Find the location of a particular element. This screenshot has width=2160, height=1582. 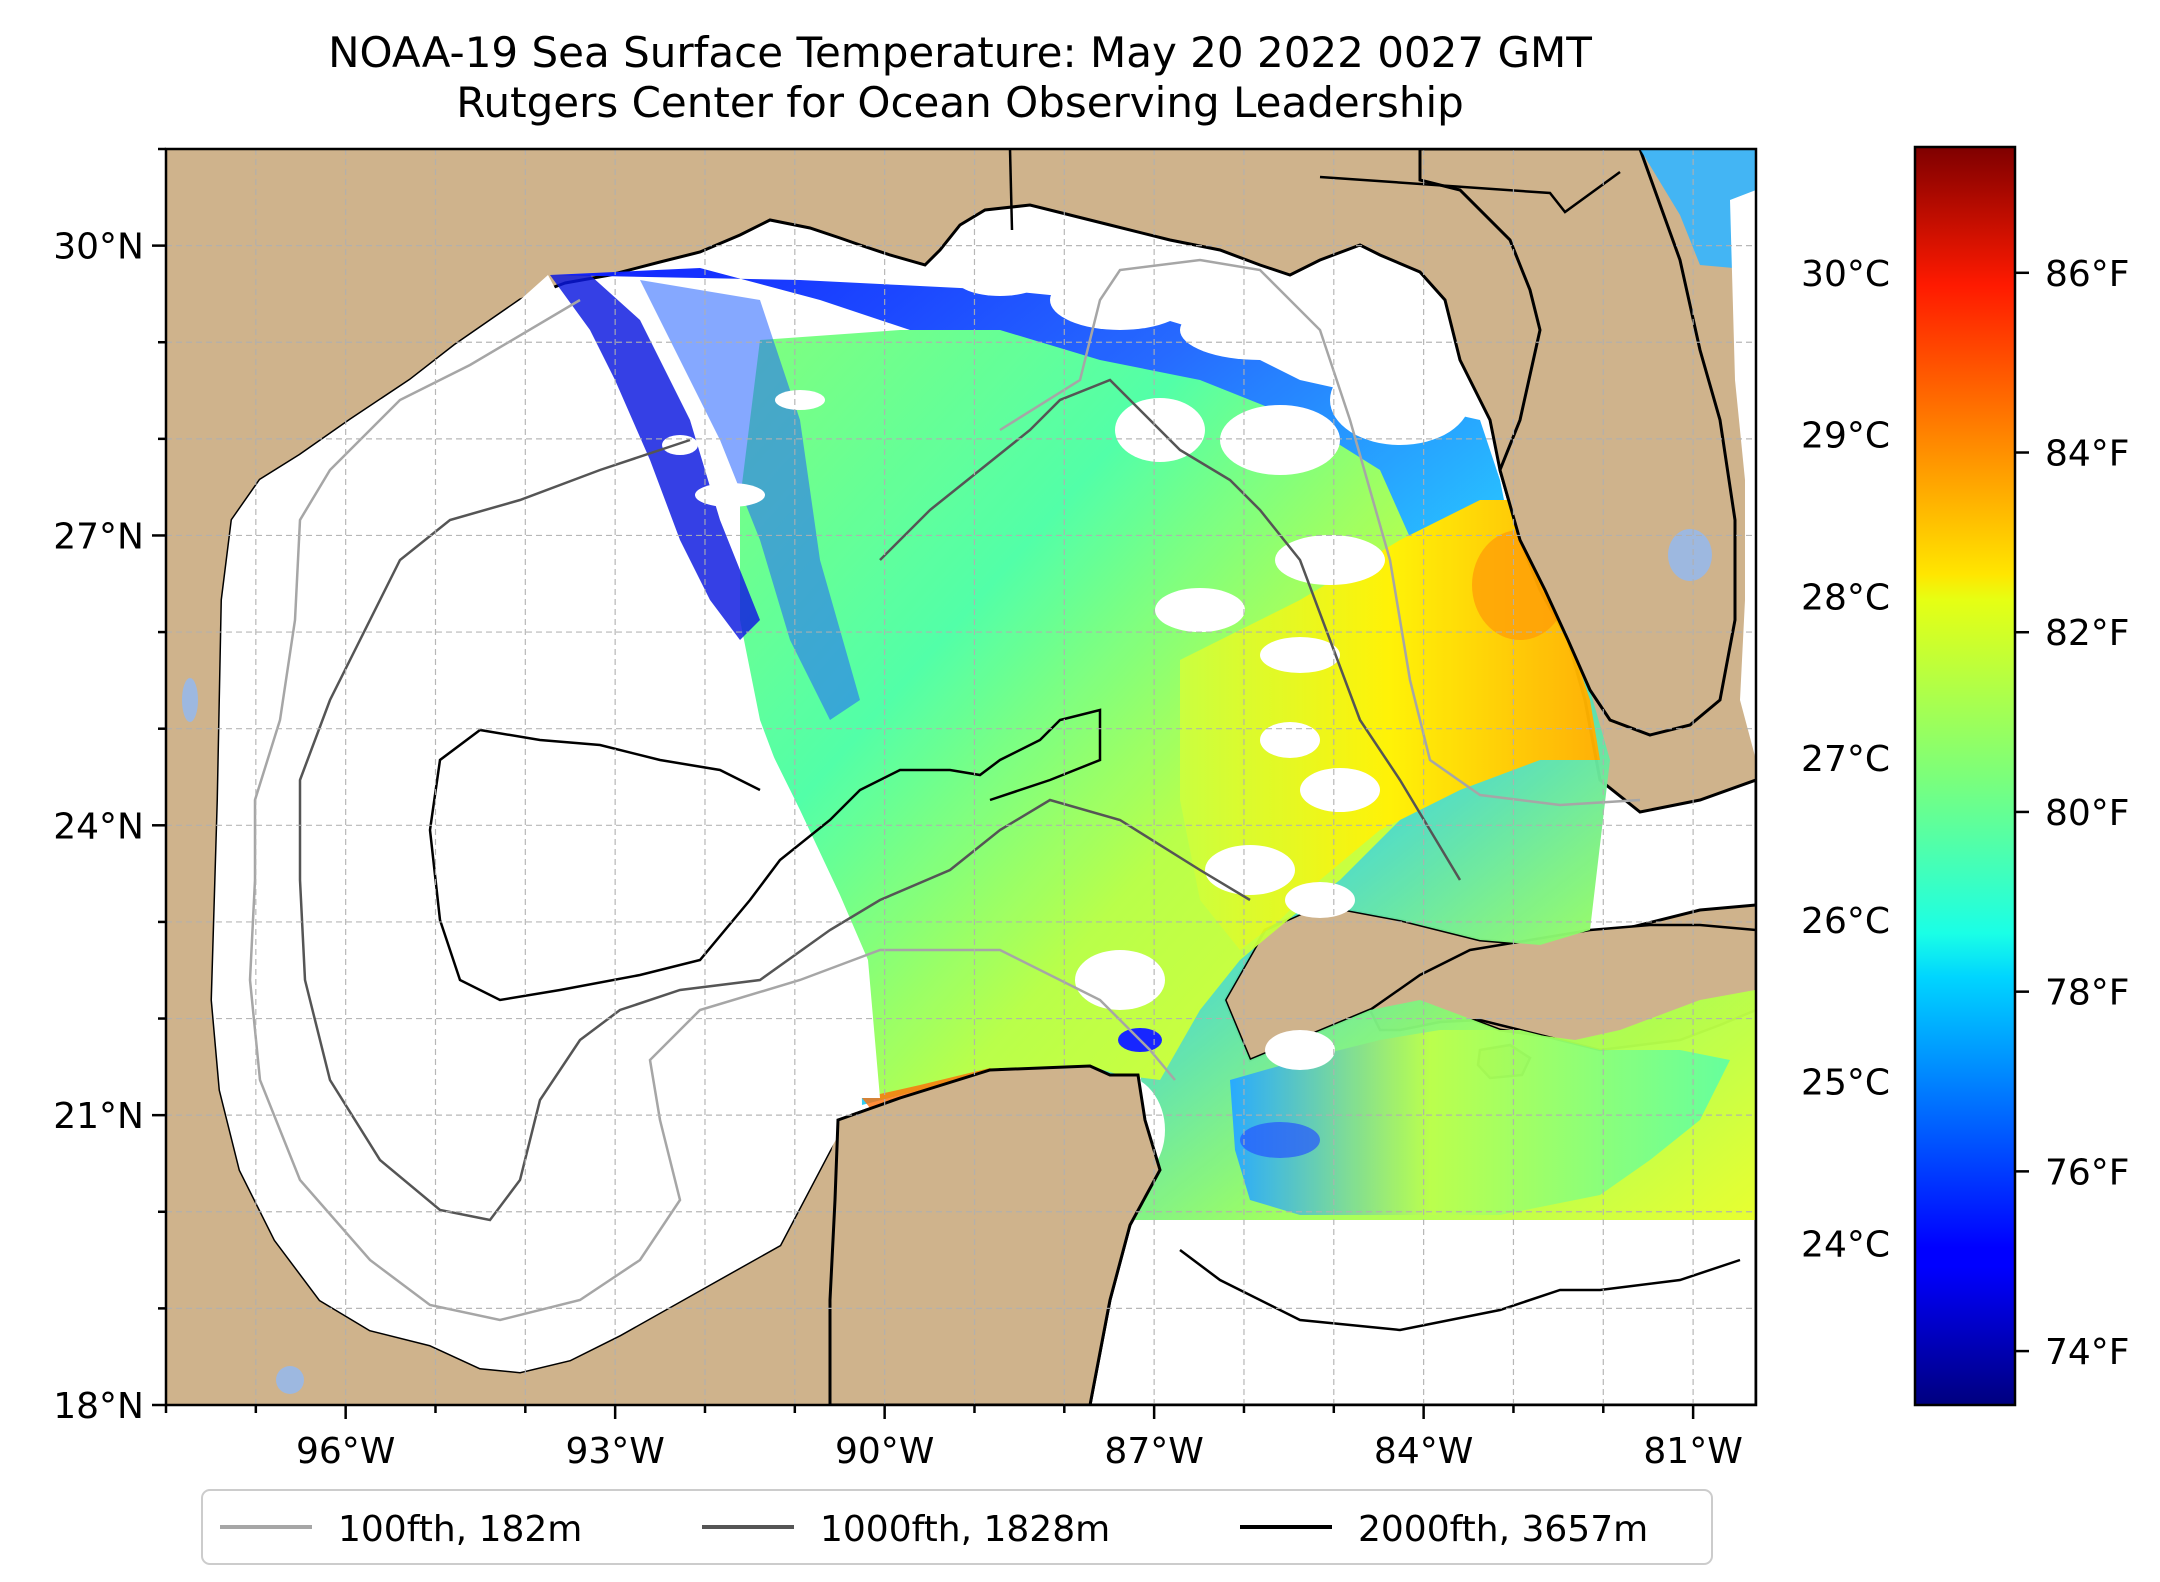

lon-tick-label: 87°W is located at coordinates (1153, 1451).